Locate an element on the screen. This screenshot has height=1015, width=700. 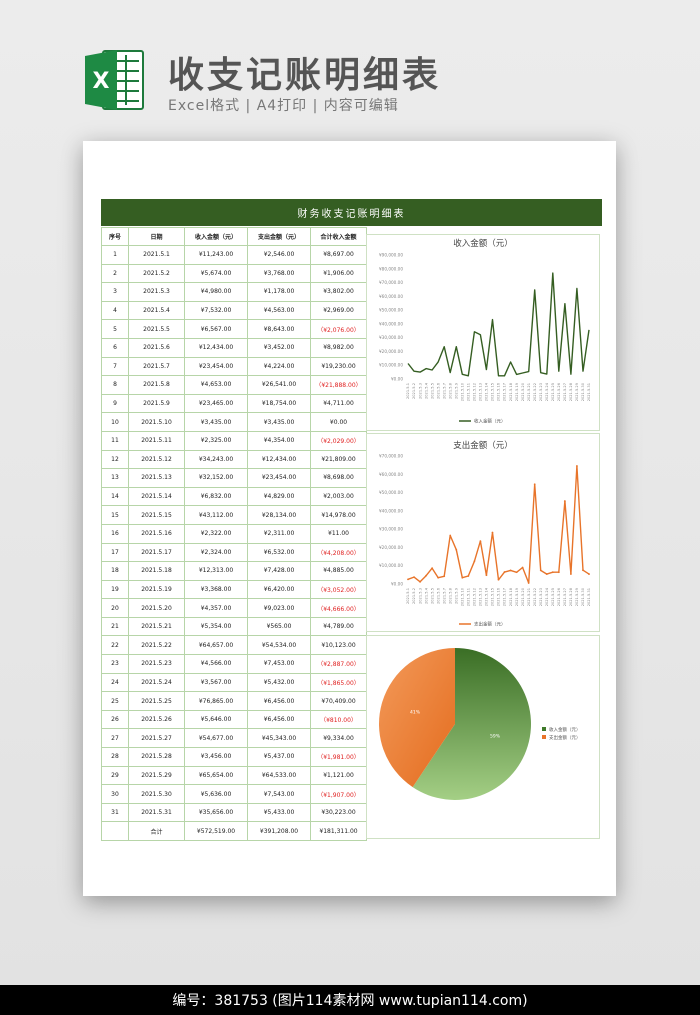
cell-expense: ¥4,354.00 is located at coordinates (279, 440).